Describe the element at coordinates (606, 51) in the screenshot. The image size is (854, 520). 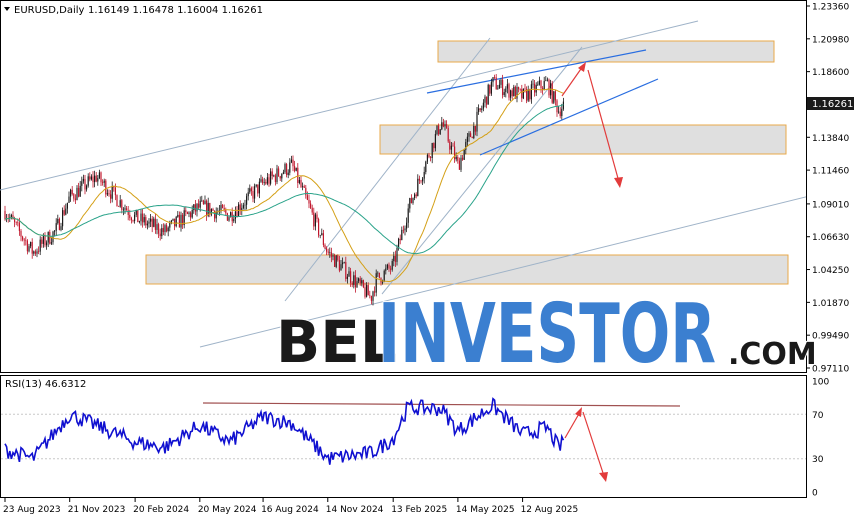
I see `resistance-zone-upper` at that location.